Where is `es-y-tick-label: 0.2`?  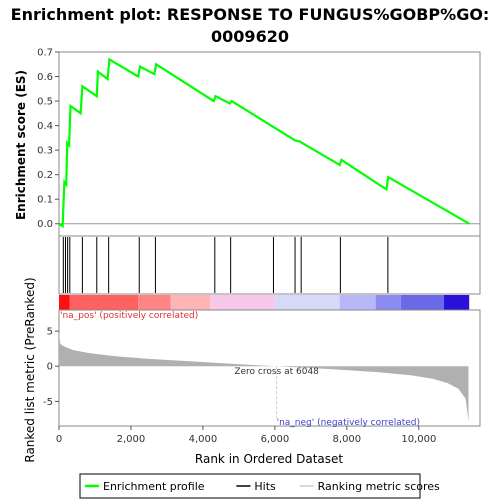 es-y-tick-label: 0.2 is located at coordinates (45, 175).